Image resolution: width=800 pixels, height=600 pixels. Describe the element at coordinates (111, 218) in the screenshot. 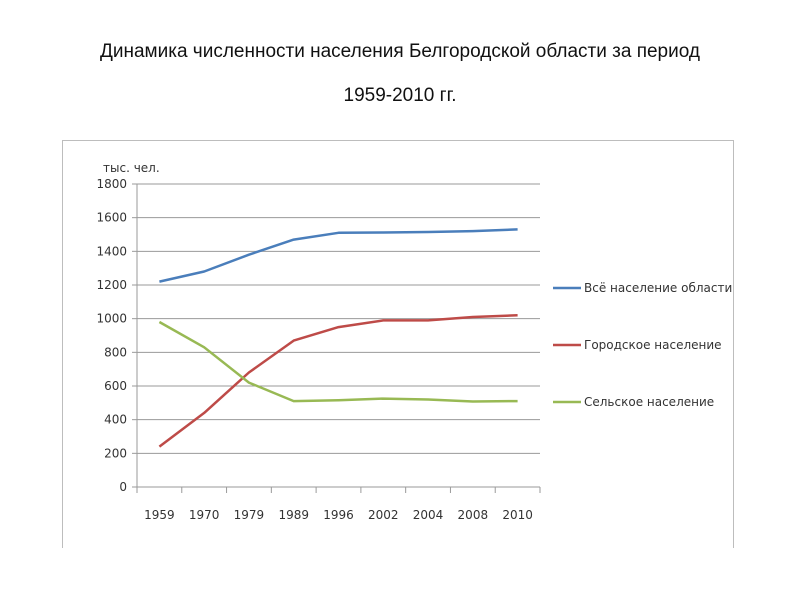

I see `y-tick-label: 1600` at that location.